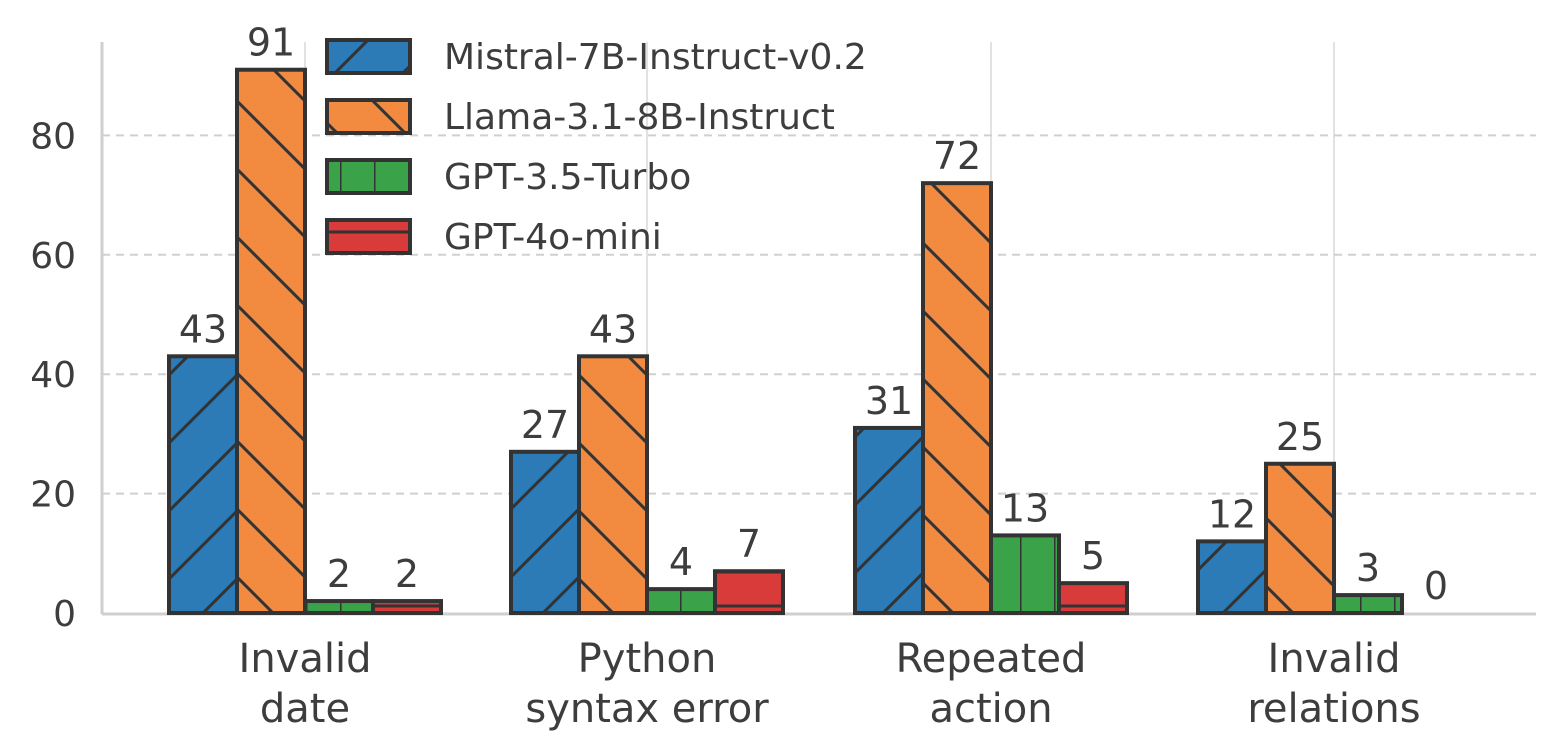  What do you see at coordinates (64, 614) in the screenshot?
I see `y-tick-label: 0` at bounding box center [64, 614].